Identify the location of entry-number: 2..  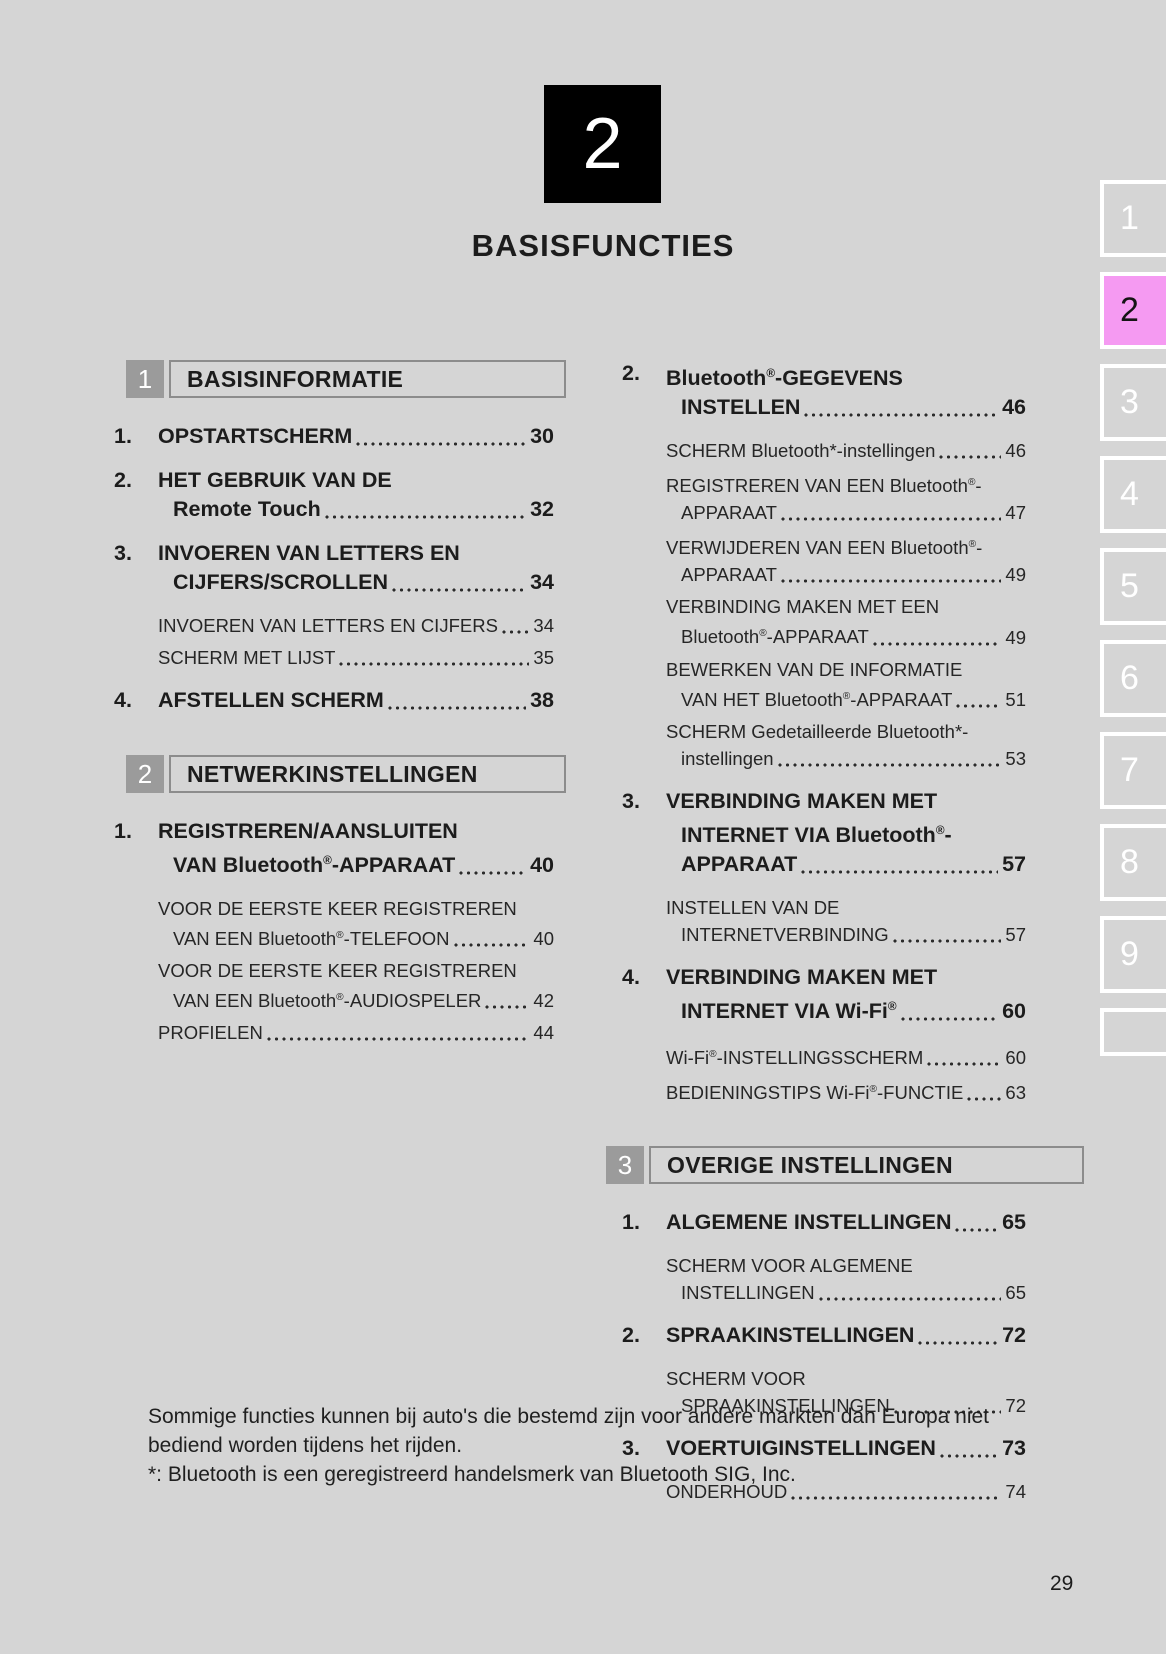
(631, 1335).